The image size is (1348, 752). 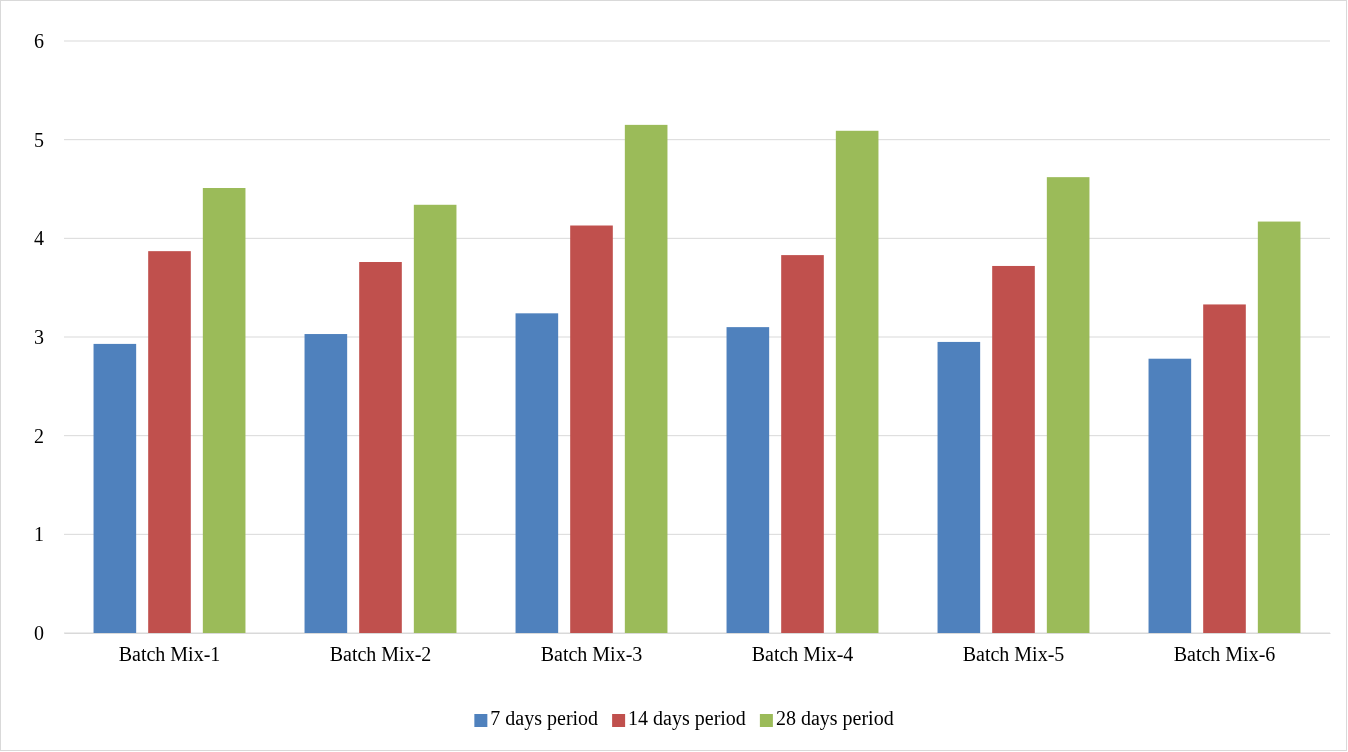 I want to click on y-tick-label: 3, so click(x=39, y=336).